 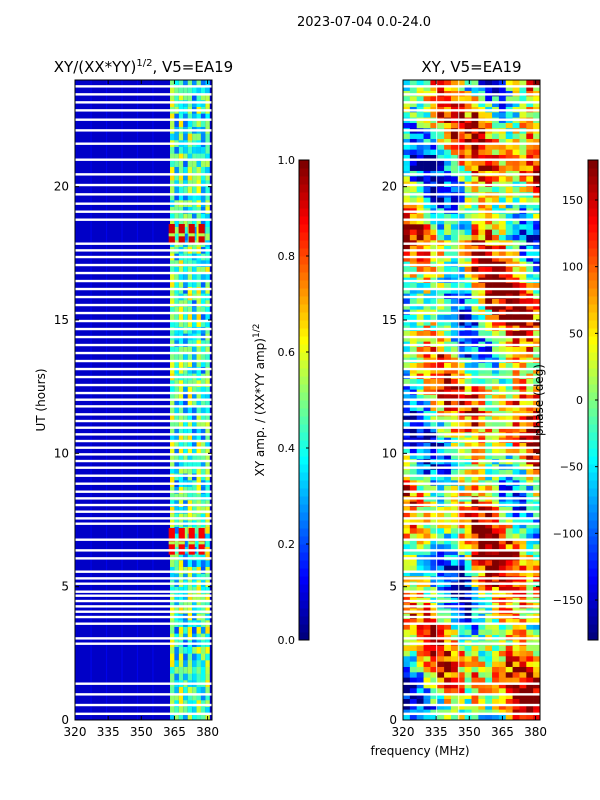 I want to click on amp-colorbar-tick-label: 0.6, so click(x=287, y=352).